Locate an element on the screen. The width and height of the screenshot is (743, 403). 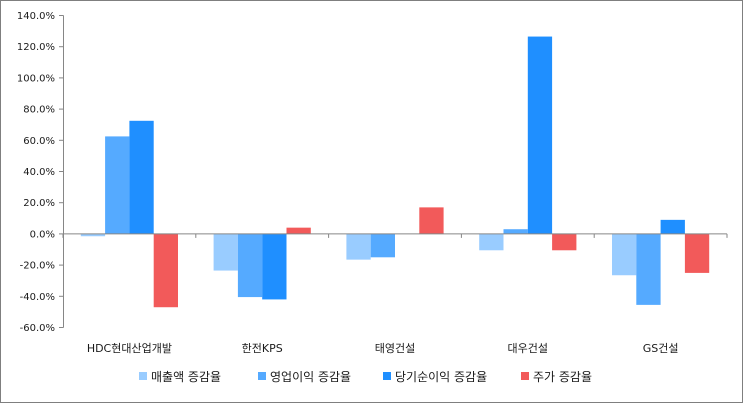
y-tick-label: -60.0% is located at coordinates (37, 328).